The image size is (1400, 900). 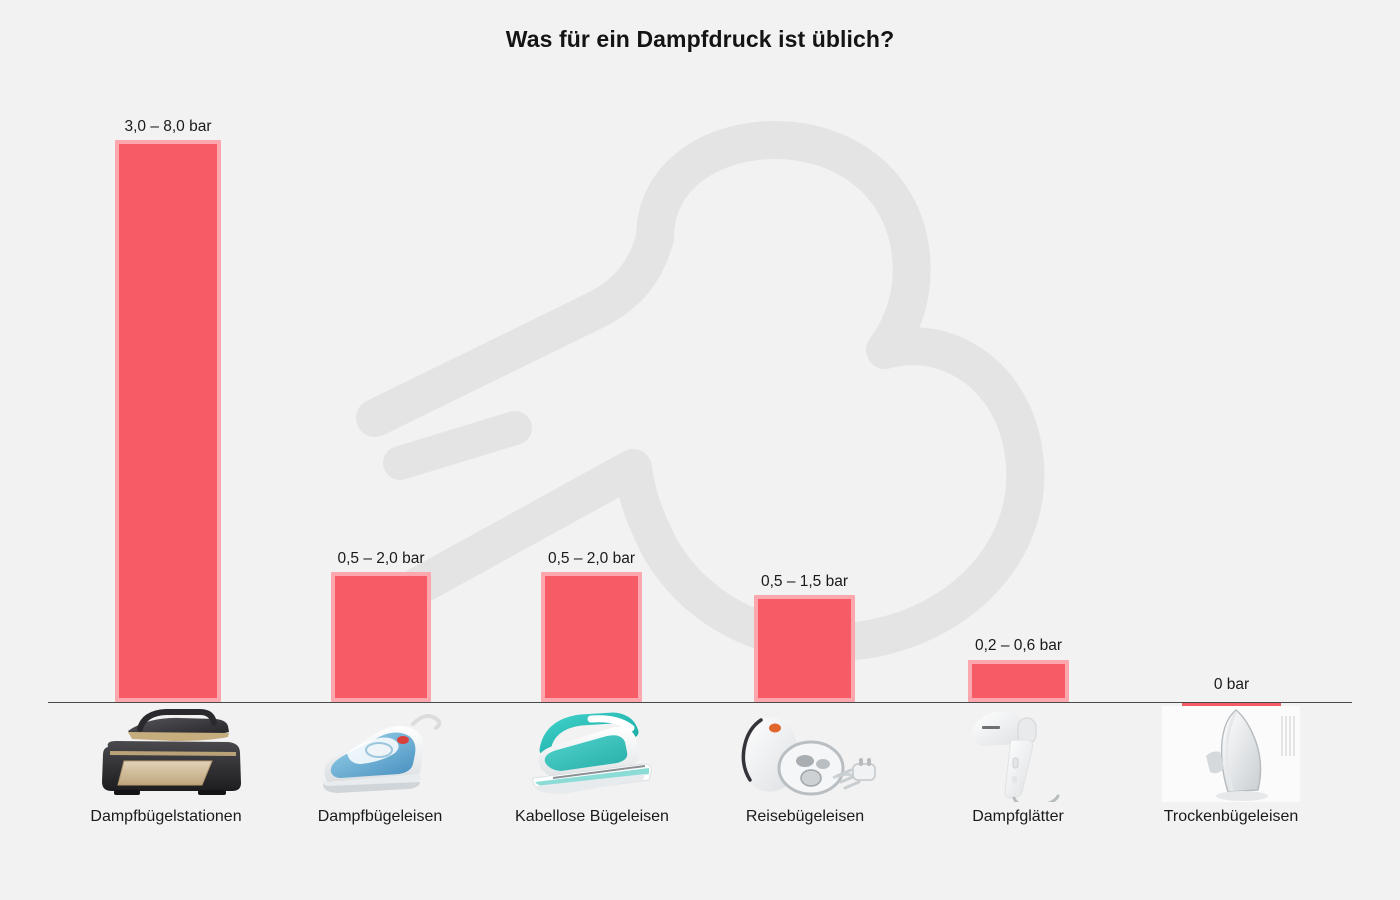 I want to click on bar-dampfglaetter, so click(x=1018, y=681).